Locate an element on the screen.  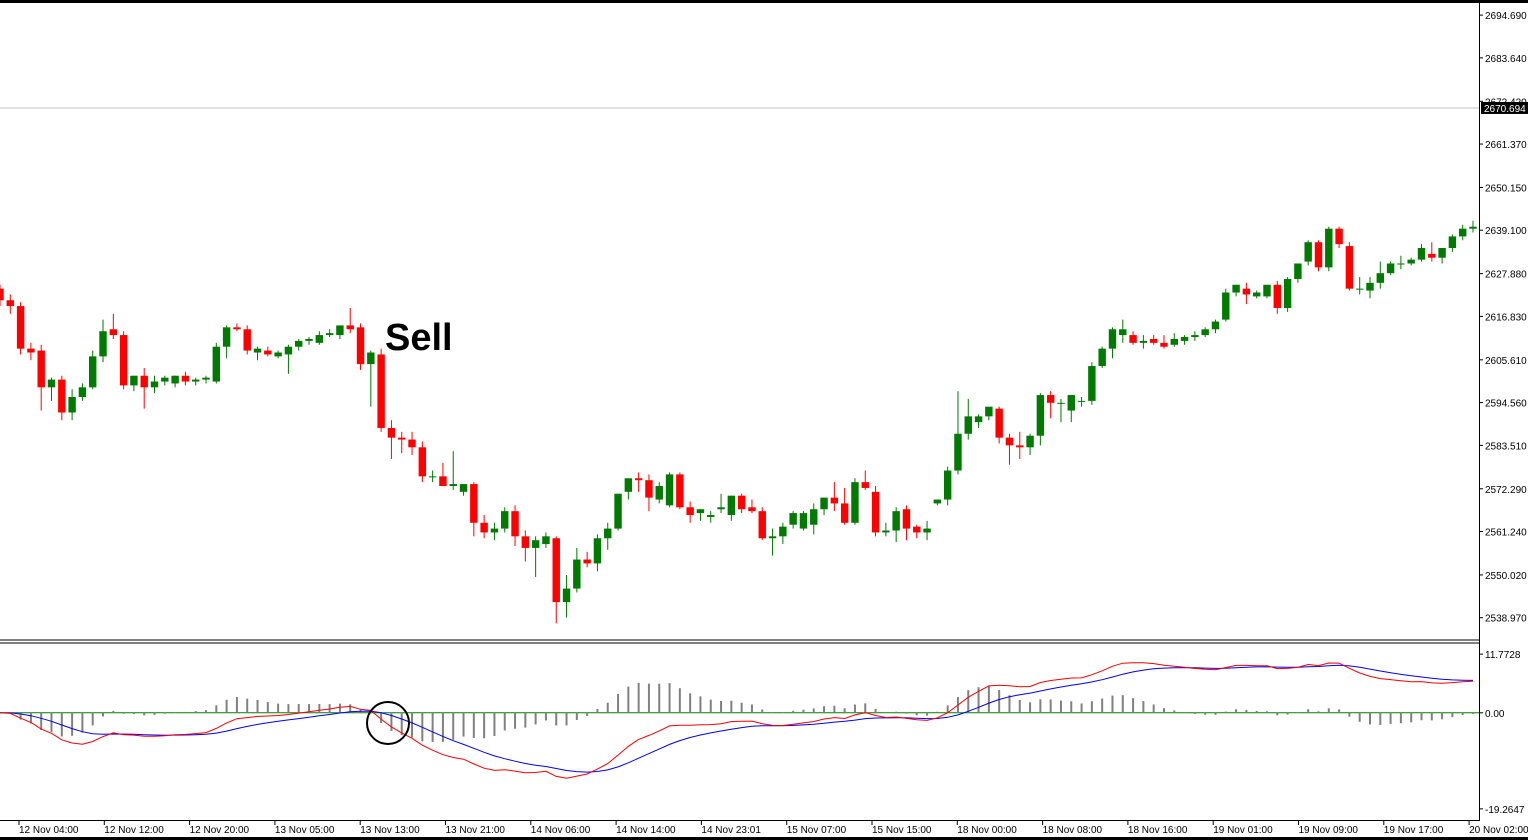
time-tick-label: 12 Nov 12:00 is located at coordinates (134, 830).